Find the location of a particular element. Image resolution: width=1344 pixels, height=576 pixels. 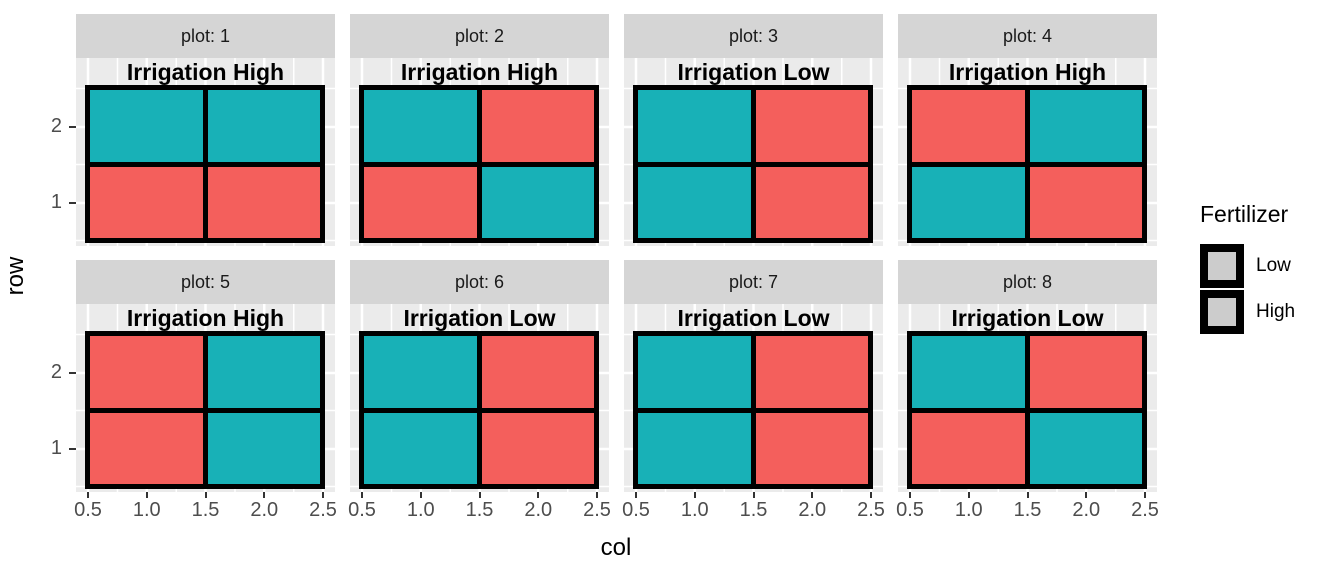

strip-label: plot: 7 is located at coordinates (753, 281).